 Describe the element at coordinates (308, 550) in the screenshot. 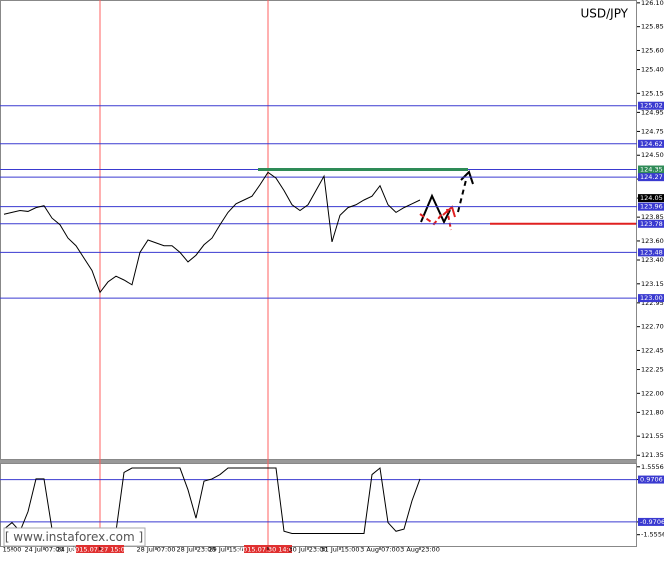

I see `x-tick-label: 30 Jul 23:00` at that location.